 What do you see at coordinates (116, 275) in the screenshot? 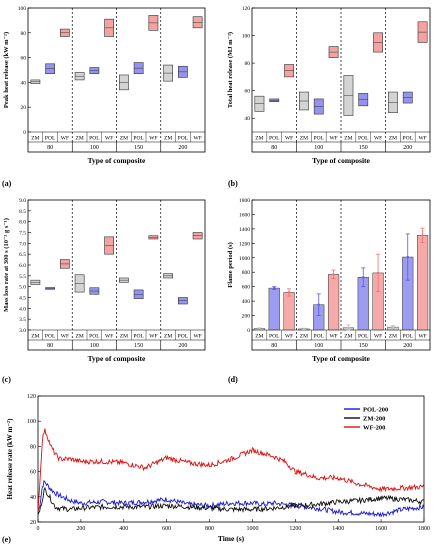
I see `plot-frame` at bounding box center [116, 275].